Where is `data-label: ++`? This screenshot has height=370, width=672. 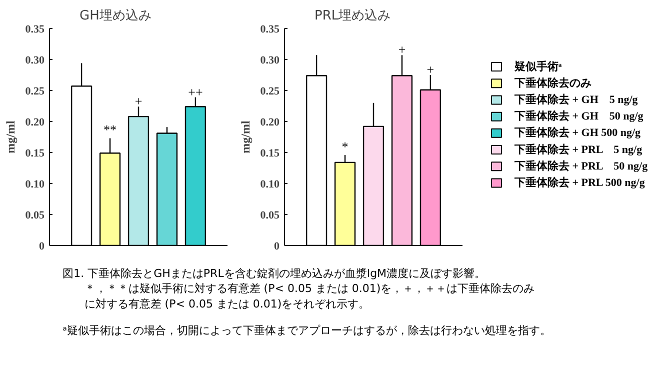
data-label: ++ is located at coordinates (195, 92).